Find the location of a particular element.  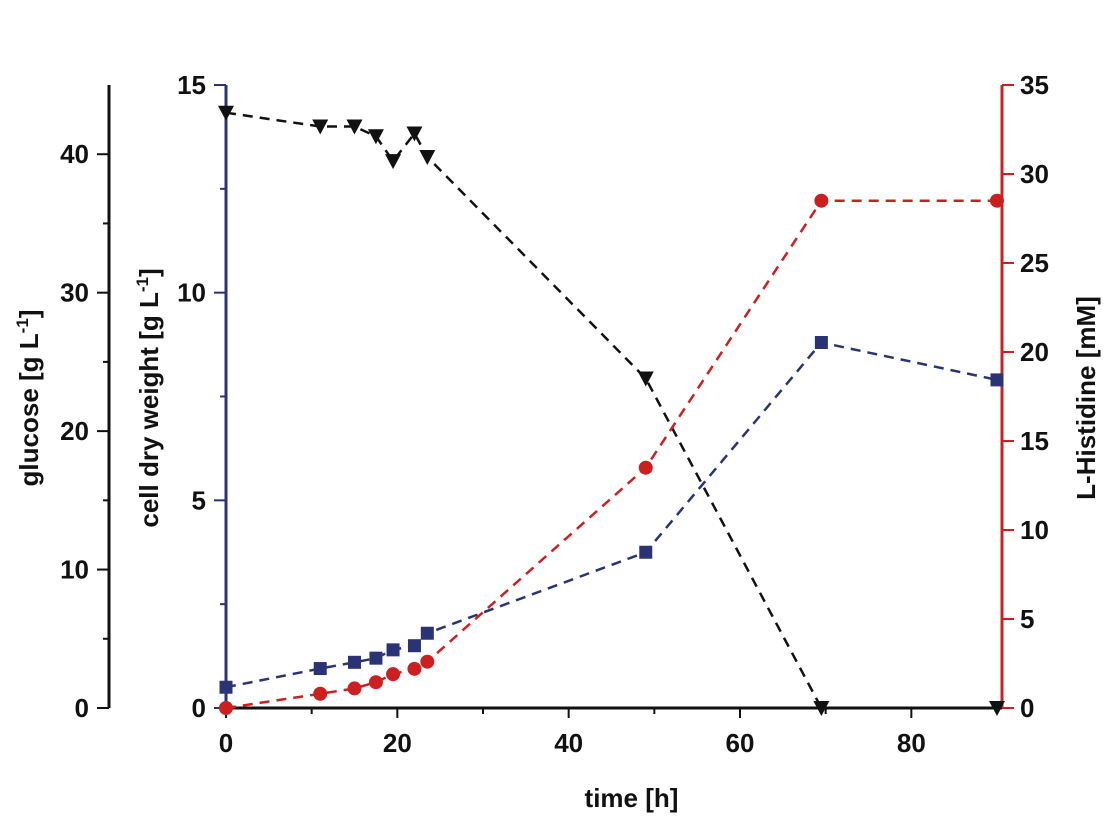

cdw-title-main: cell dry weight [g L is located at coordinates (149, 410).